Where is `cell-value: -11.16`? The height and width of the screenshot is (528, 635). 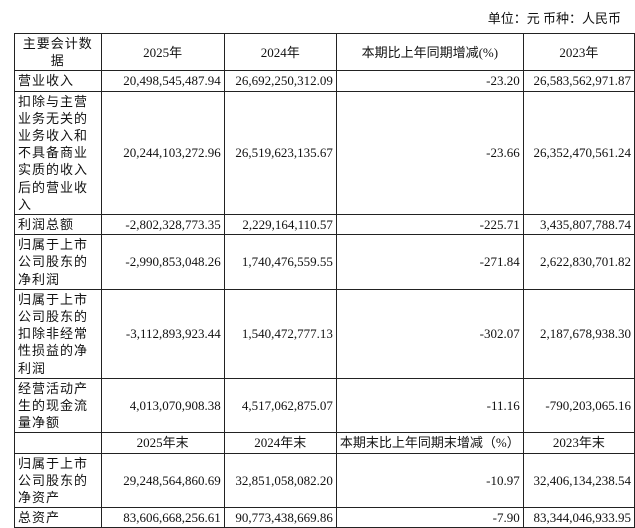
cell-value: -11.16 is located at coordinates (429, 405).